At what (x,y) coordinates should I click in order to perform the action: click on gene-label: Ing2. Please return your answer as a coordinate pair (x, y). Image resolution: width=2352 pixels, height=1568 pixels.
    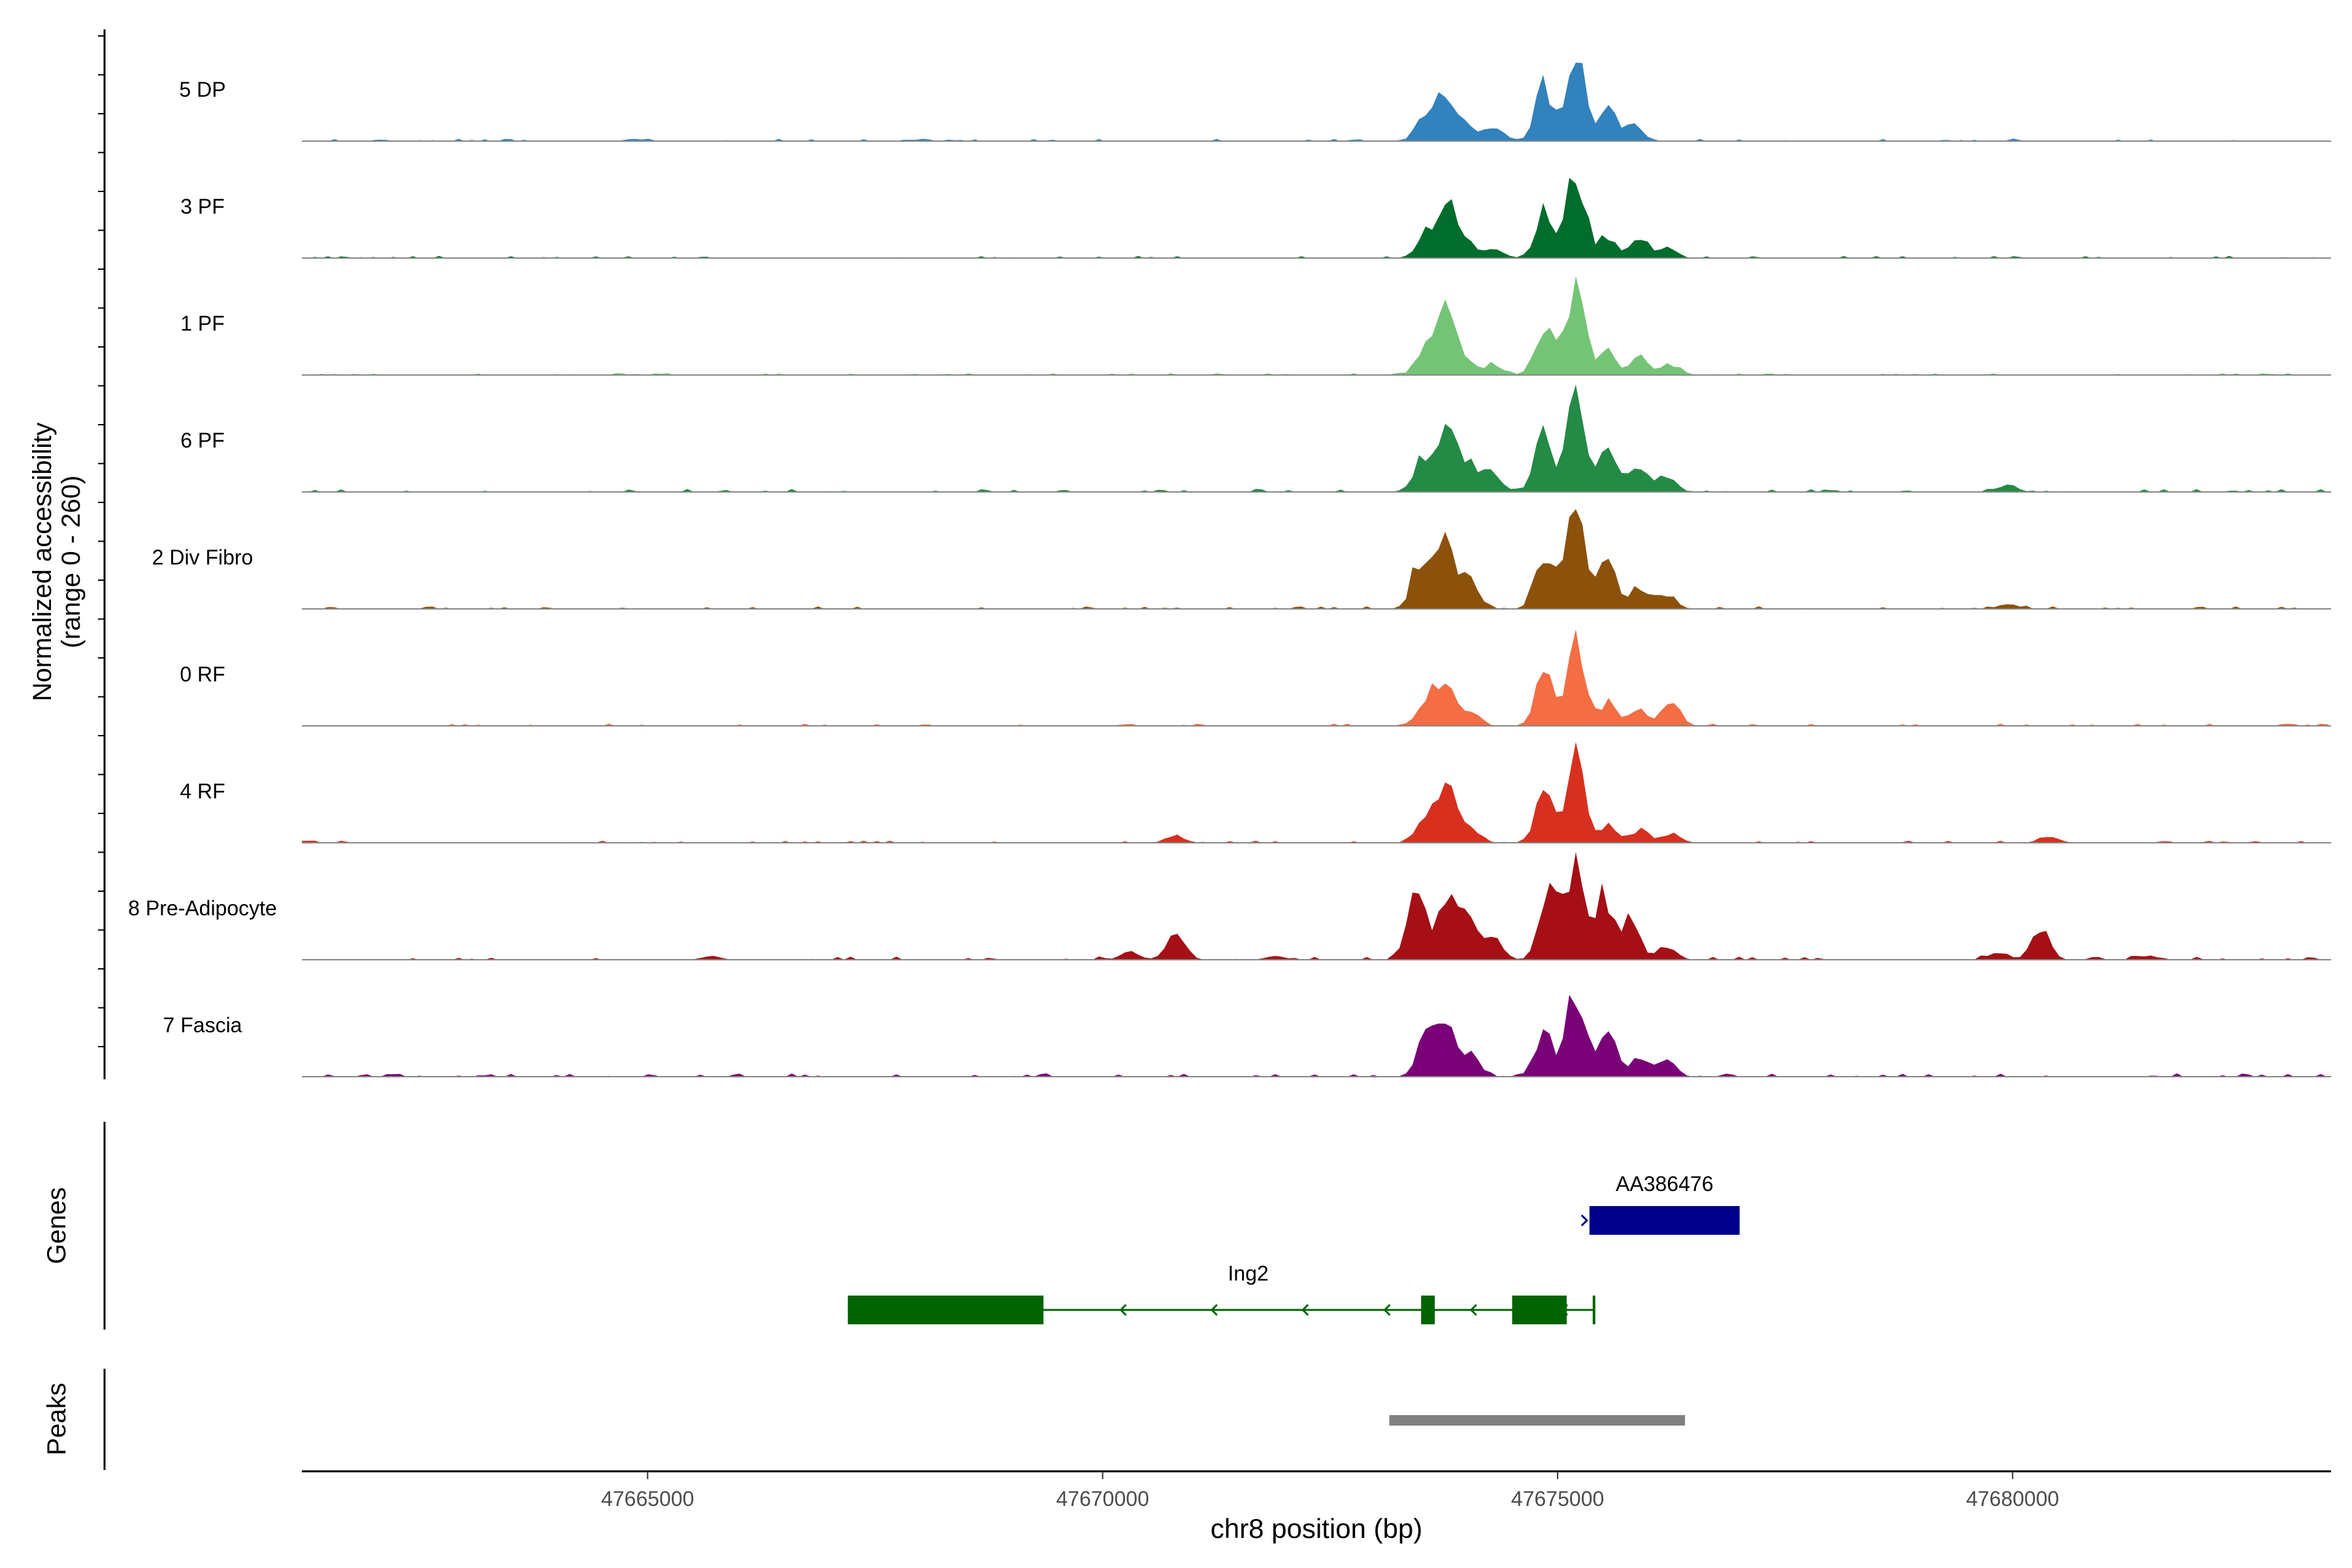
    Looking at the image, I should click on (1248, 1273).